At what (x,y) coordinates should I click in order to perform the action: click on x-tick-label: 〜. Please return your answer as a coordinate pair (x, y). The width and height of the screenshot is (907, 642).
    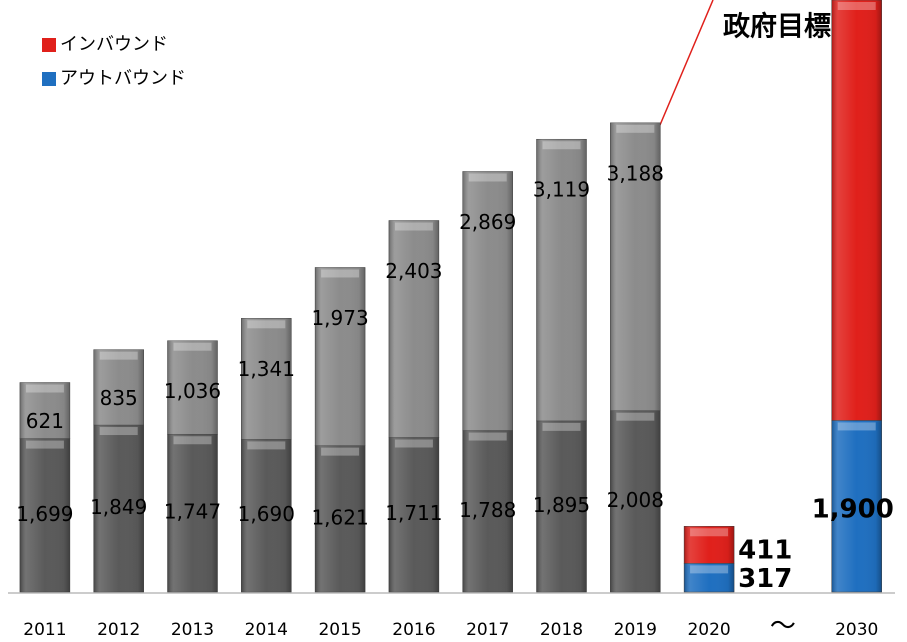
    Looking at the image, I should click on (783, 625).